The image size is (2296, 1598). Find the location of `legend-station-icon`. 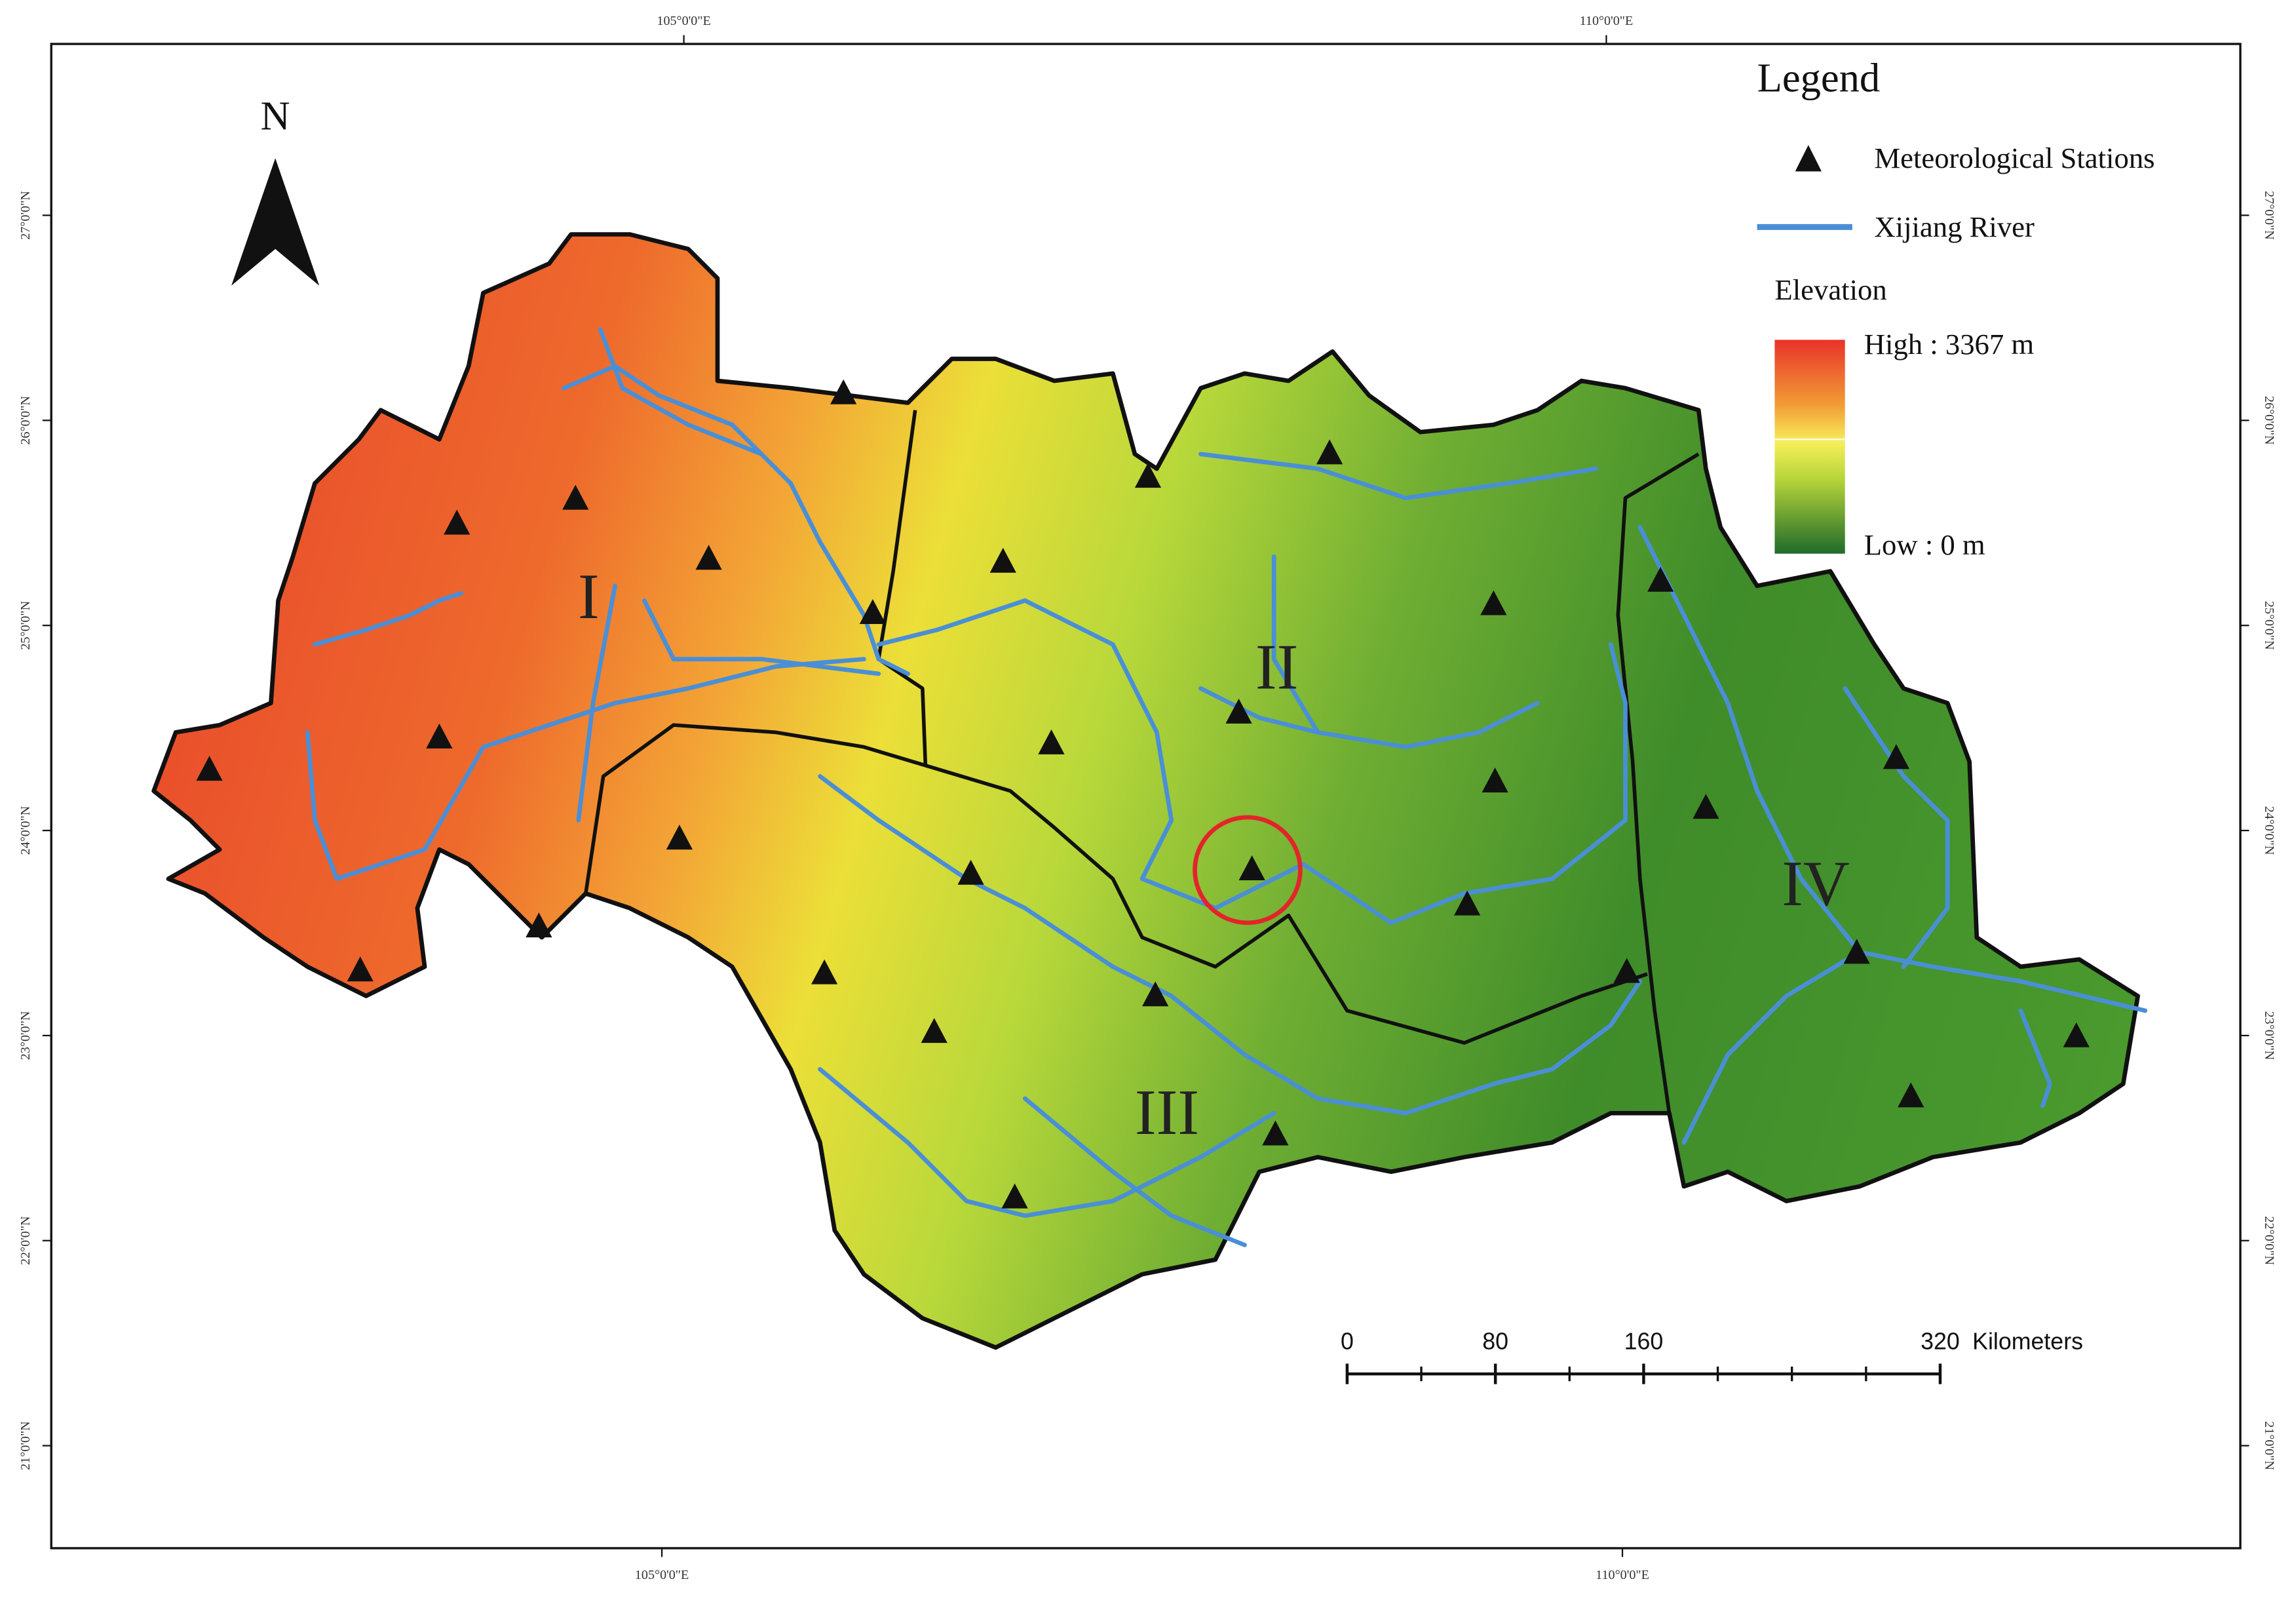

legend-station-icon is located at coordinates (1808, 158).